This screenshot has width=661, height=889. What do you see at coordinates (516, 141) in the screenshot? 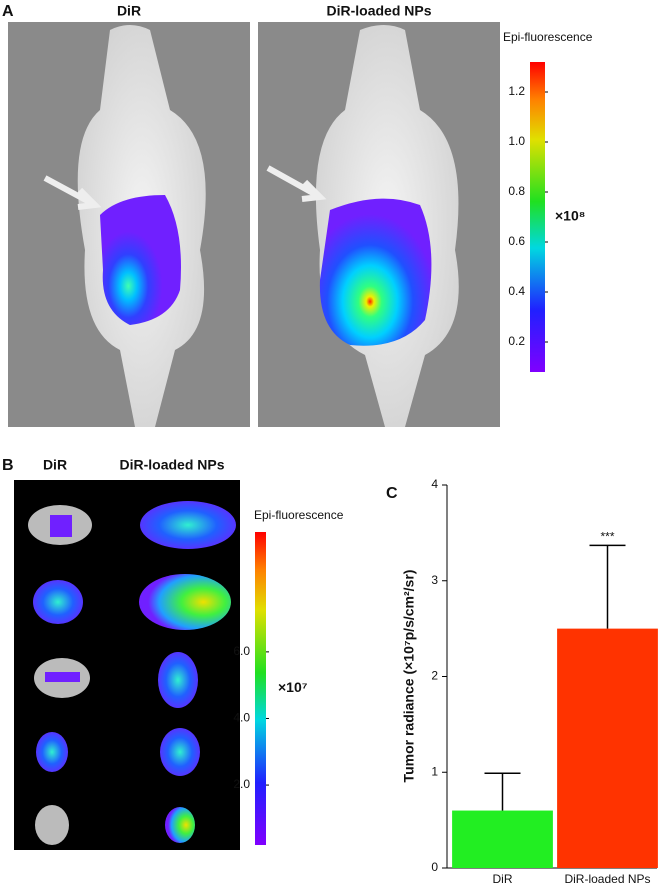
I see `colorbar-tick-label: 1.0` at bounding box center [516, 141].